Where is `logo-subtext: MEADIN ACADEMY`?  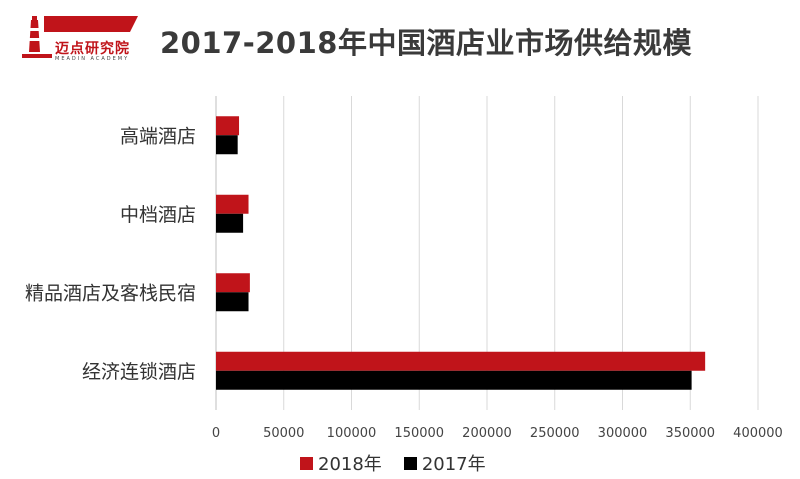 logo-subtext: MEADIN ACADEMY is located at coordinates (92, 59).